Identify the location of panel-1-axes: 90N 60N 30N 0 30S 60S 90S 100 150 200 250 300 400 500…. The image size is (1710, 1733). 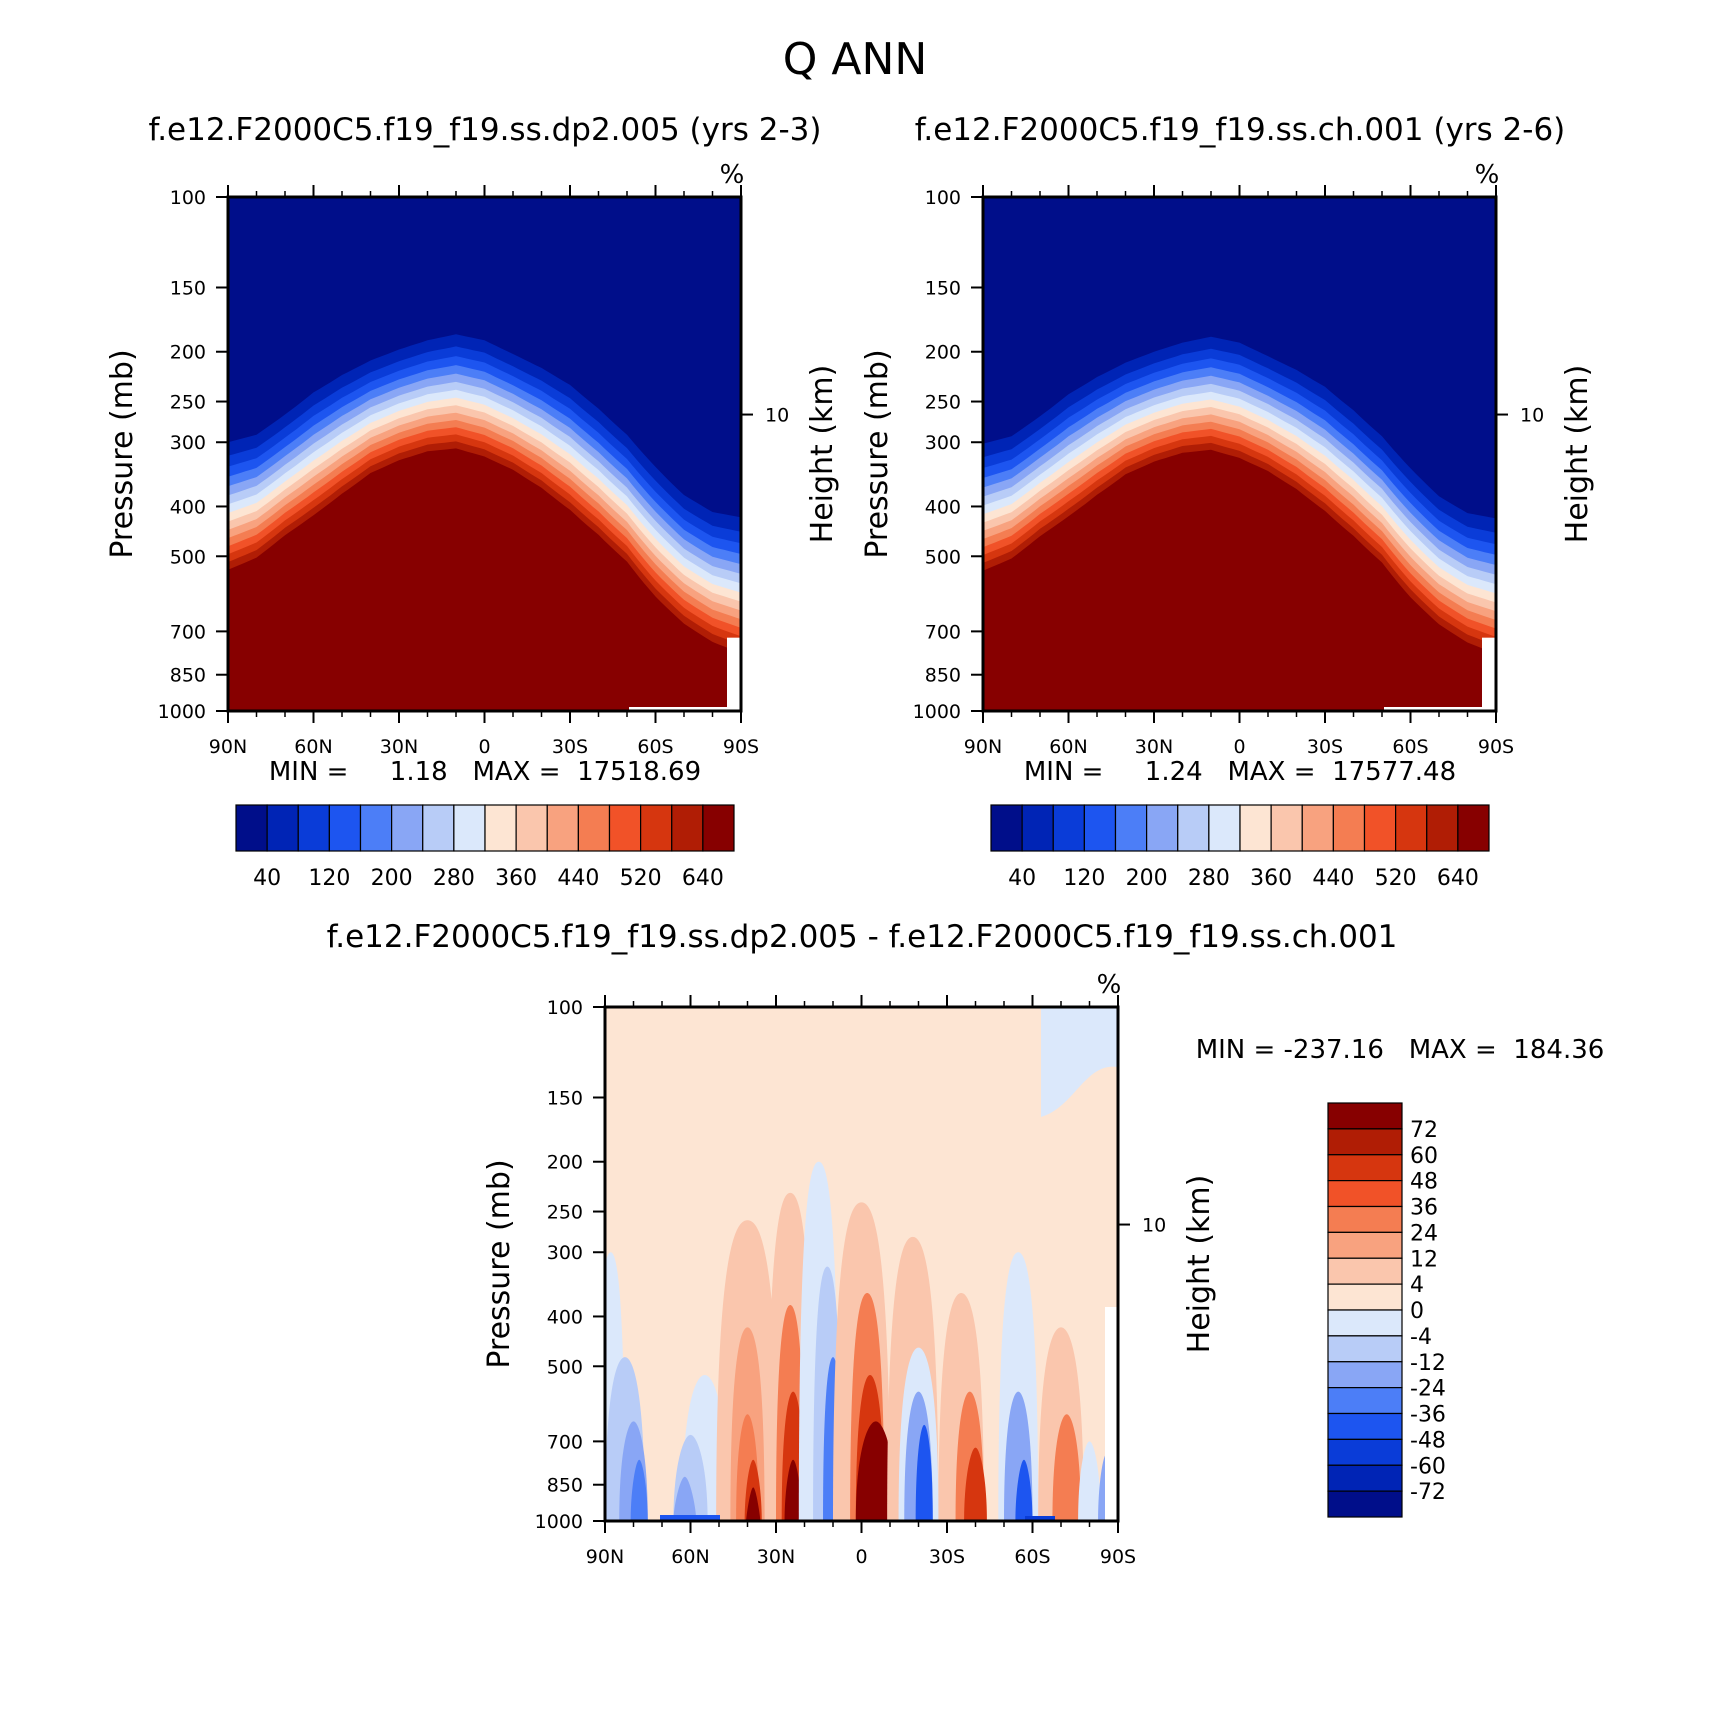
(473, 471).